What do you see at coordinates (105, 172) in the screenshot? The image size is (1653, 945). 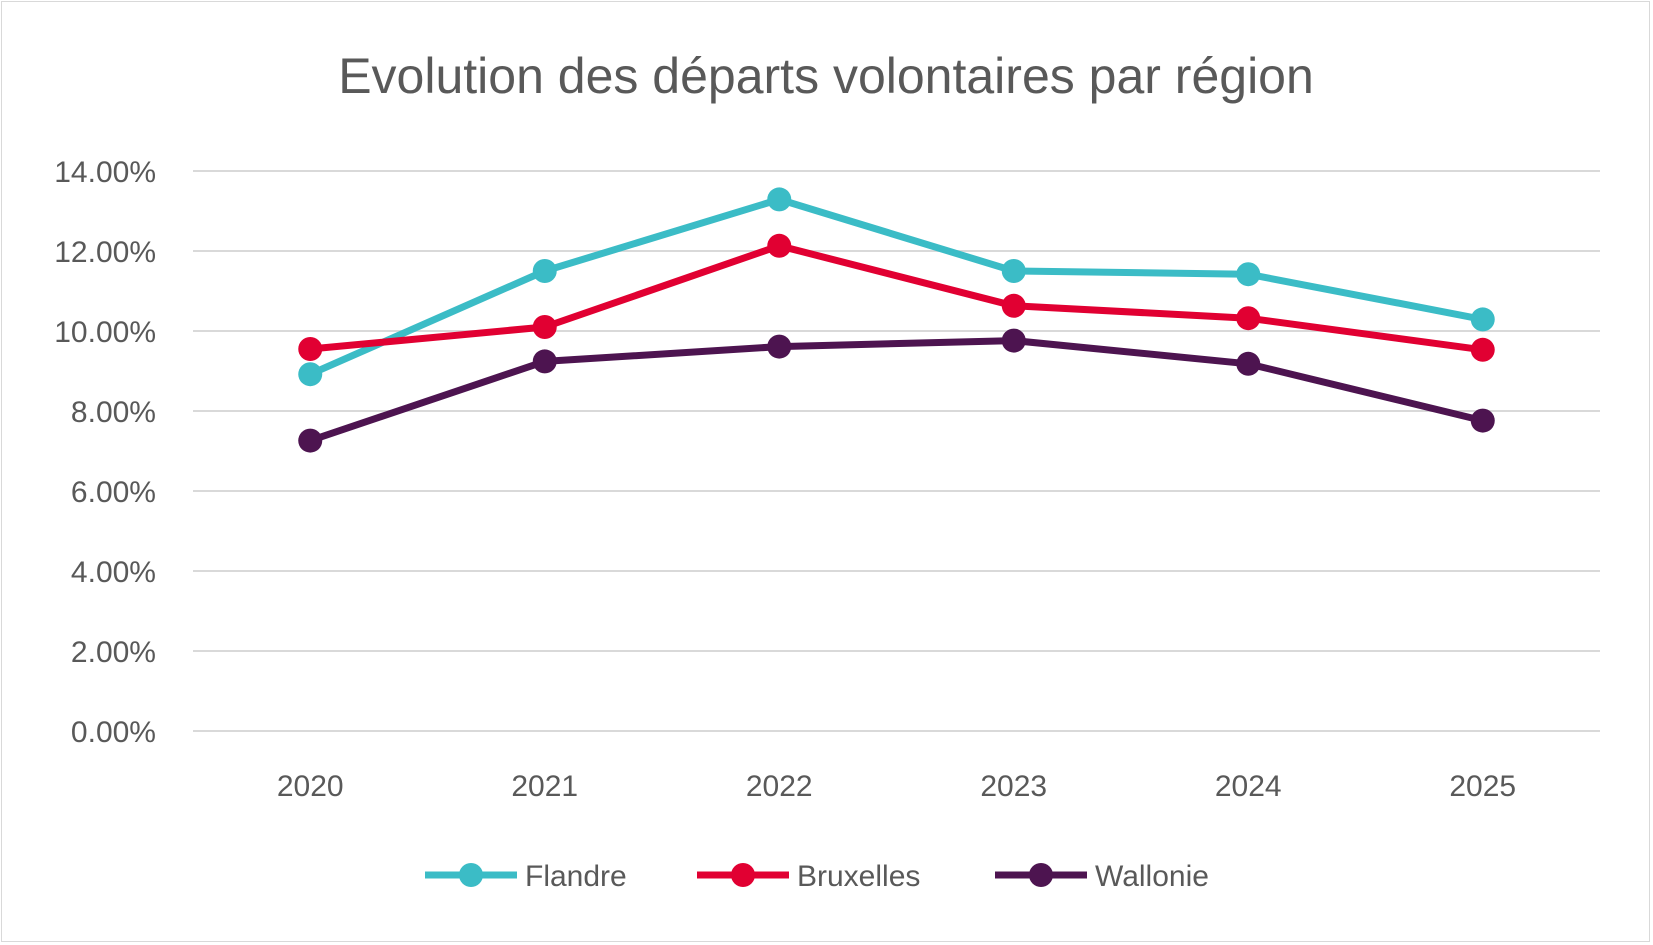 I see `y-tick-label: 14.00%` at bounding box center [105, 172].